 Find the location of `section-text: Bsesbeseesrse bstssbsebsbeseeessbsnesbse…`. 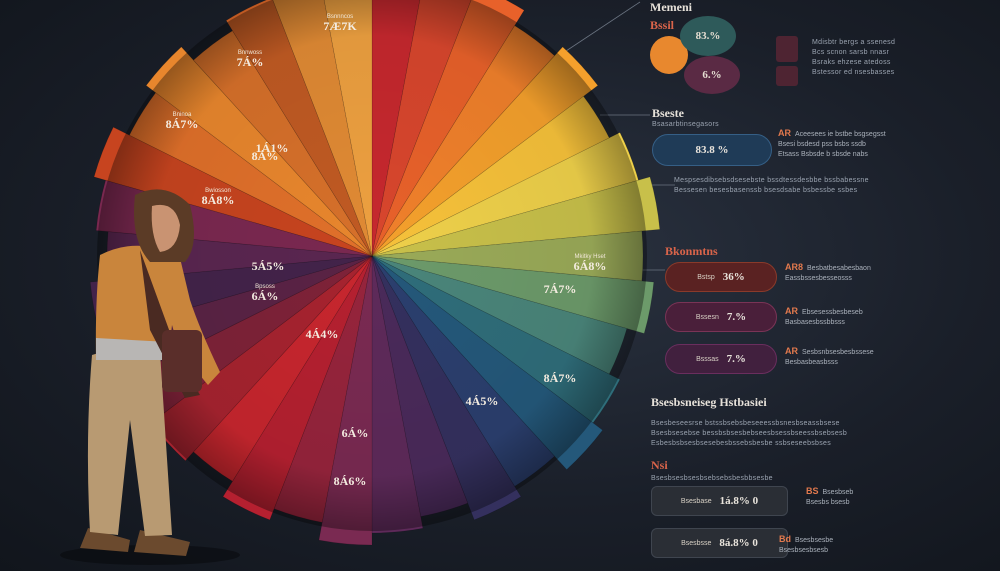

section-text: Bsesbeseesrse bstssbsebsbeseeessbsnesbse… is located at coordinates (749, 433).